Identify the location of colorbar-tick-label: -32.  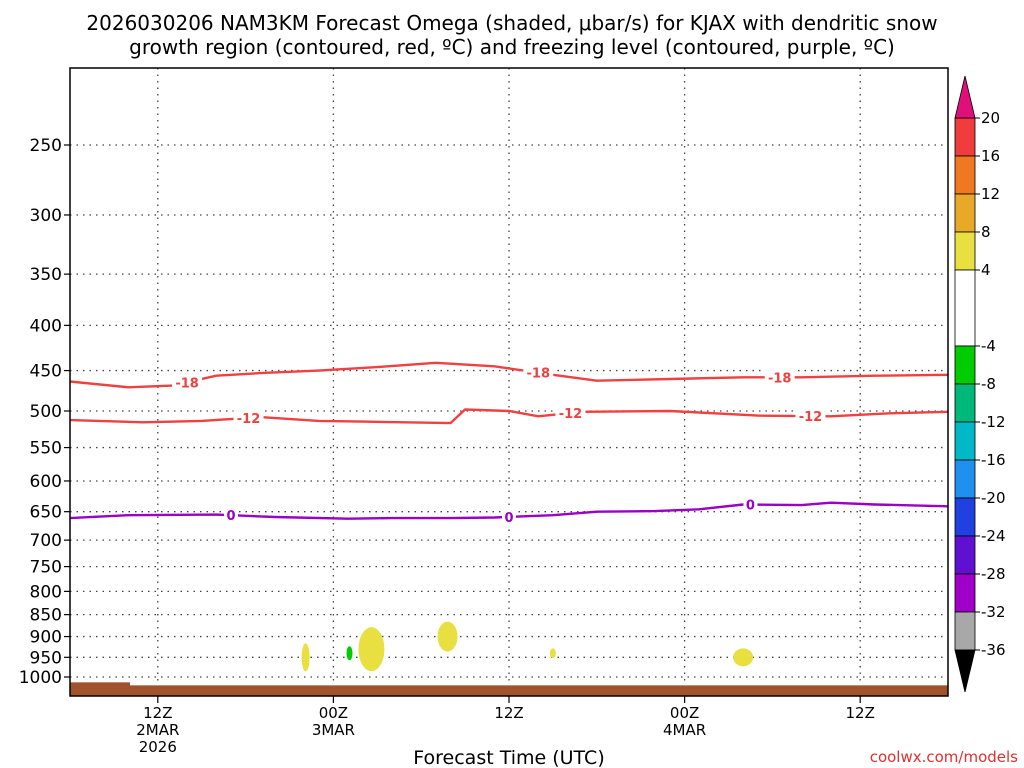
(993, 612).